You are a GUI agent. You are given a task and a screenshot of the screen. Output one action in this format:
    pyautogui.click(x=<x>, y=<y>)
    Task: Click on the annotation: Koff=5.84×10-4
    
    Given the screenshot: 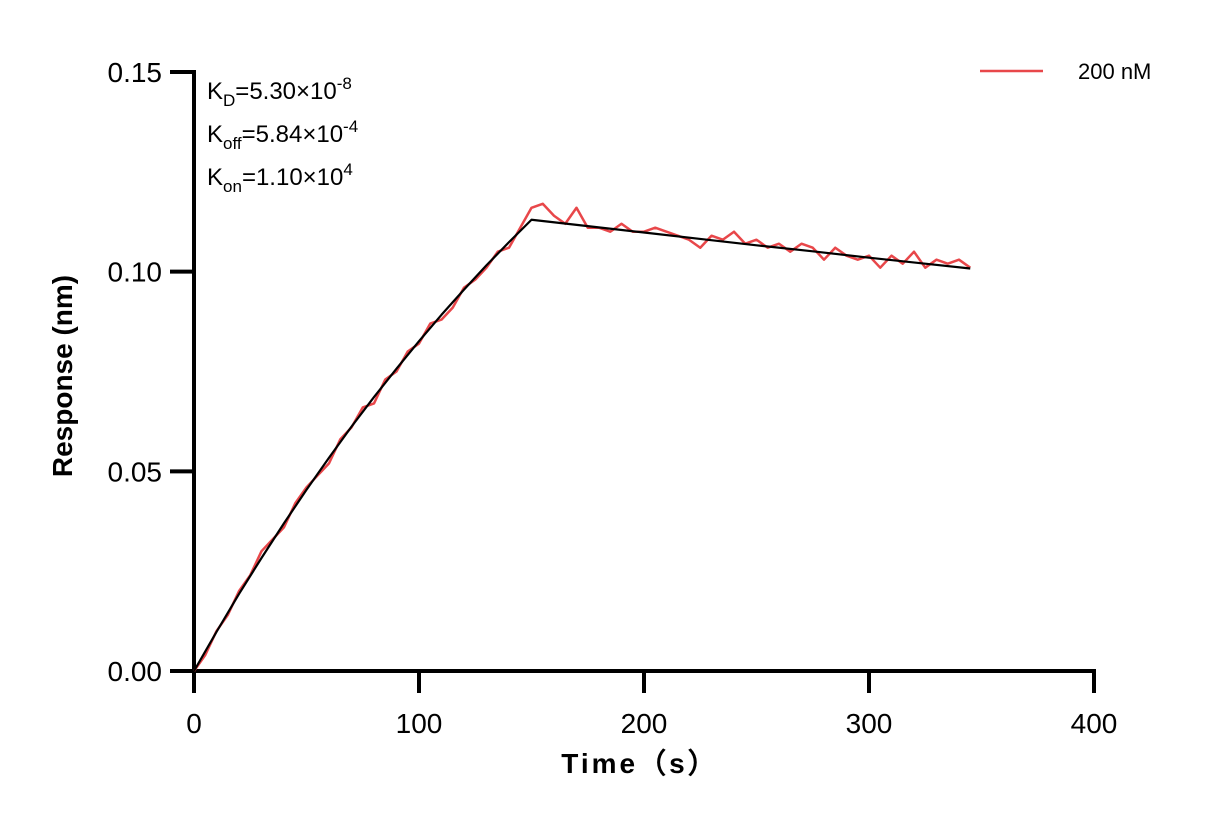 What is the action you would take?
    pyautogui.click(x=282, y=135)
    